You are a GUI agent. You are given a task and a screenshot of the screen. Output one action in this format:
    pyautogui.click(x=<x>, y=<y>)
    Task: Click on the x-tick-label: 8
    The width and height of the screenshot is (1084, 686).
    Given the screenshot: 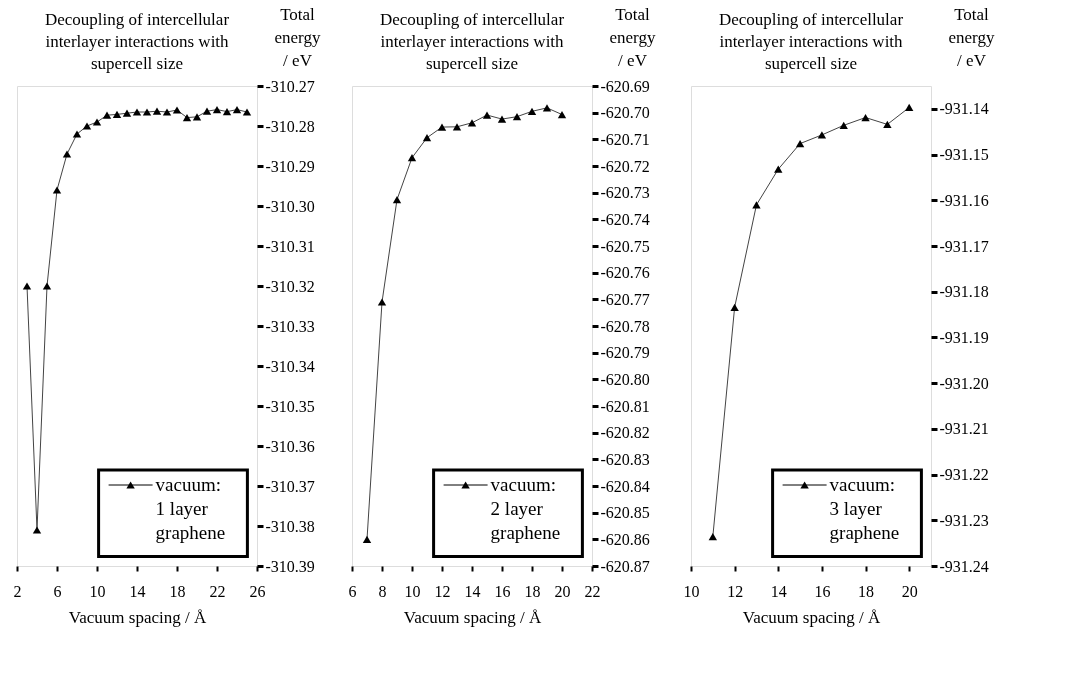 What is the action you would take?
    pyautogui.click(x=382, y=591)
    